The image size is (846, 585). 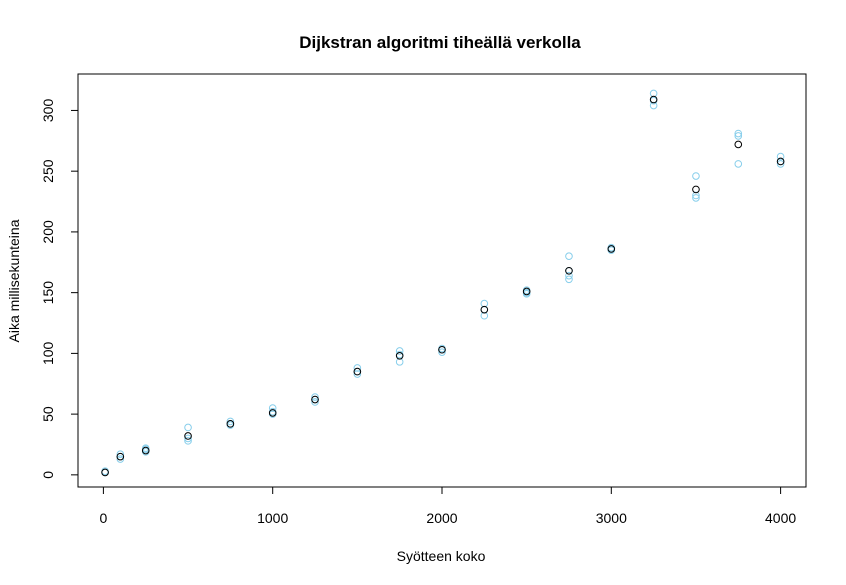 I want to click on y-tick-label: 150, so click(x=48, y=293).